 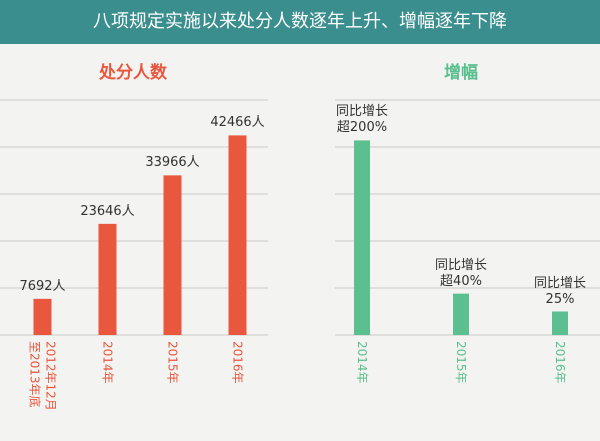 What do you see at coordinates (133, 73) in the screenshot?
I see `chart-title: 处分人数` at bounding box center [133, 73].